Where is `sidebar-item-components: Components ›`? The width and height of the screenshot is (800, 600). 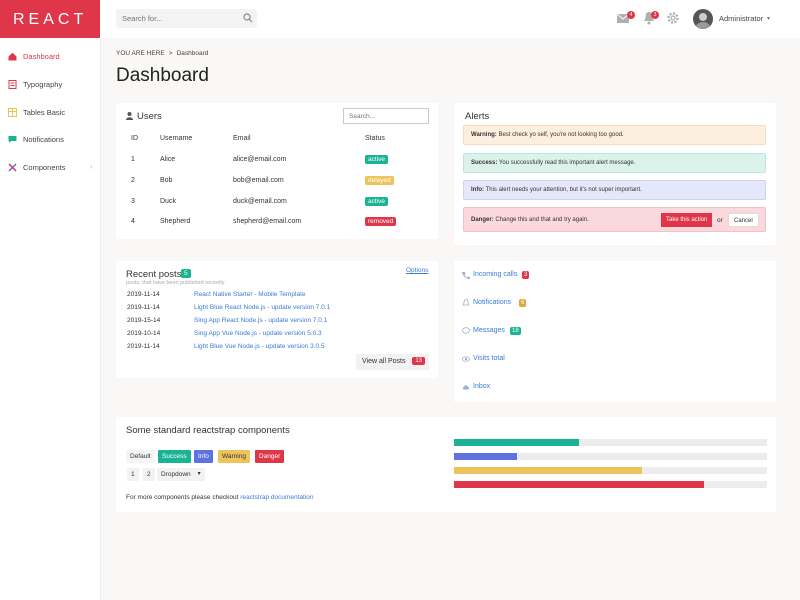 sidebar-item-components: Components › is located at coordinates (50, 168).